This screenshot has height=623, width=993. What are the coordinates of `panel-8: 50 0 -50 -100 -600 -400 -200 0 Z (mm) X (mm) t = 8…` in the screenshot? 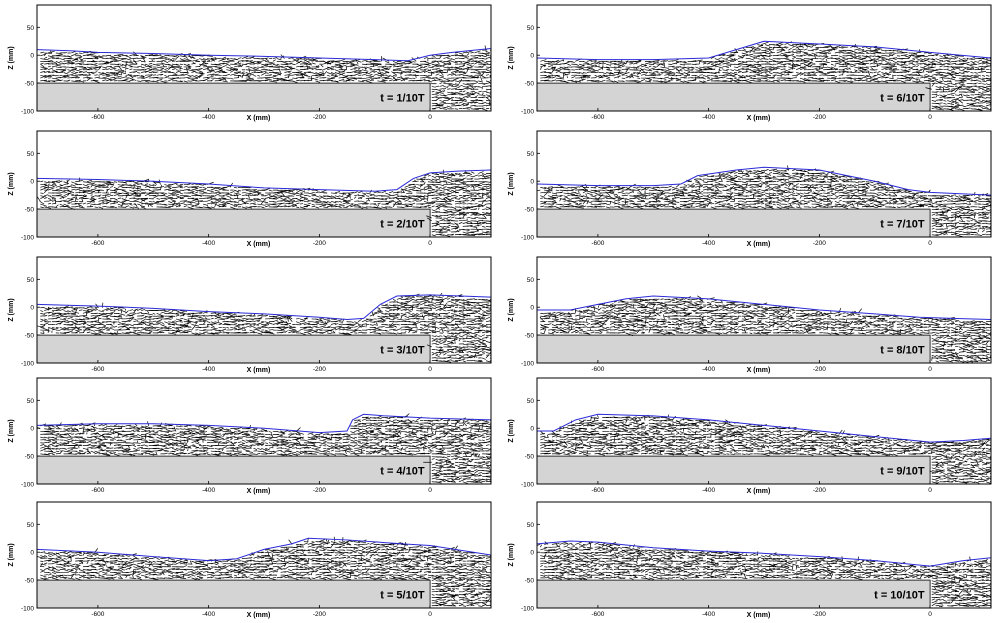 It's located at (750, 315).